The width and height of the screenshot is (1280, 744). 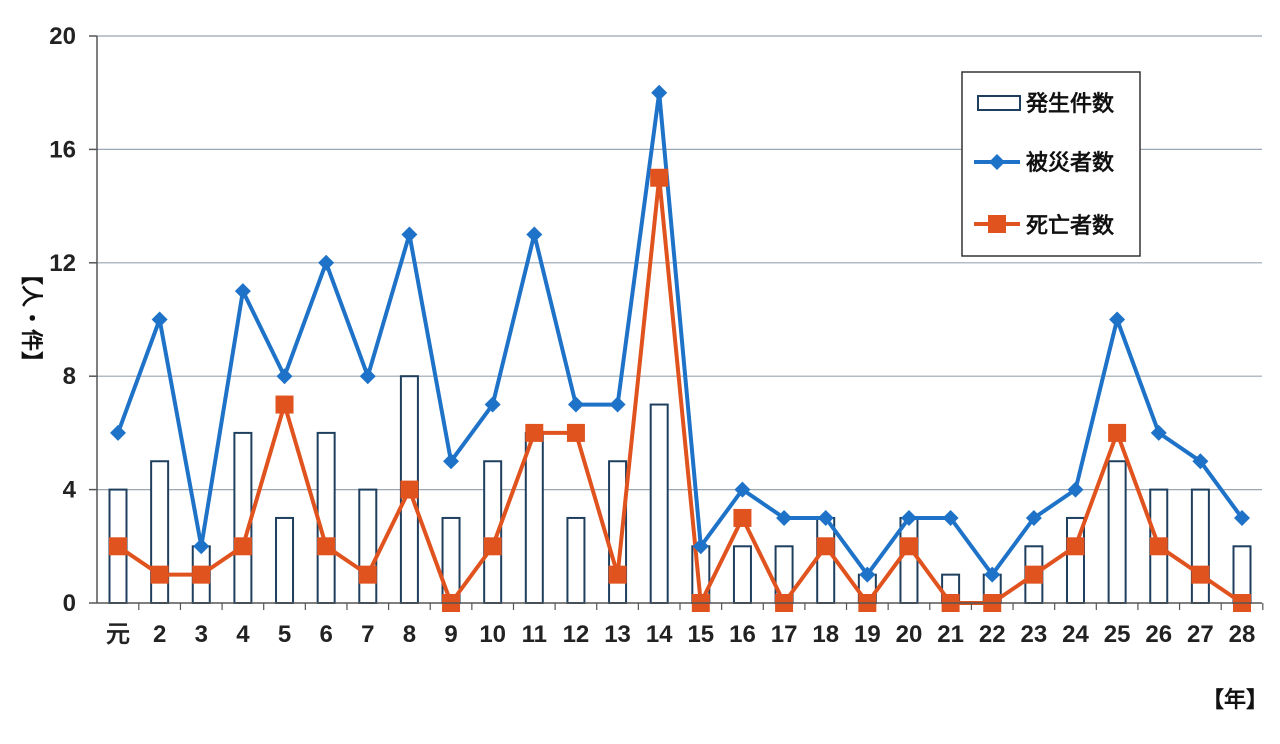 What do you see at coordinates (576, 634) in the screenshot?
I see `x-tick-label: 12` at bounding box center [576, 634].